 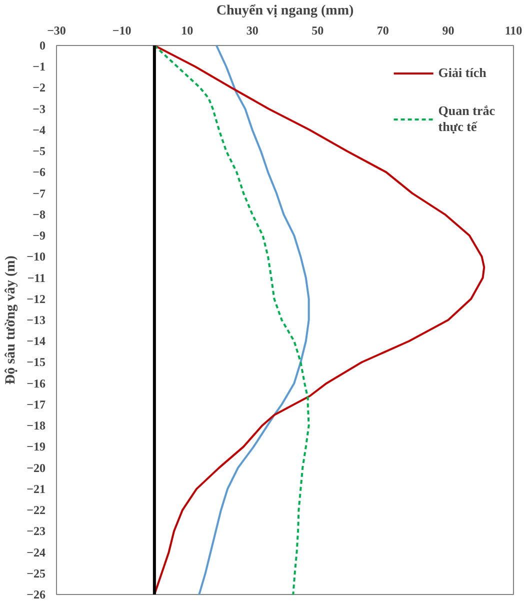 What do you see at coordinates (36, 531) in the screenshot?
I see `y-tick-label: −23` at bounding box center [36, 531].